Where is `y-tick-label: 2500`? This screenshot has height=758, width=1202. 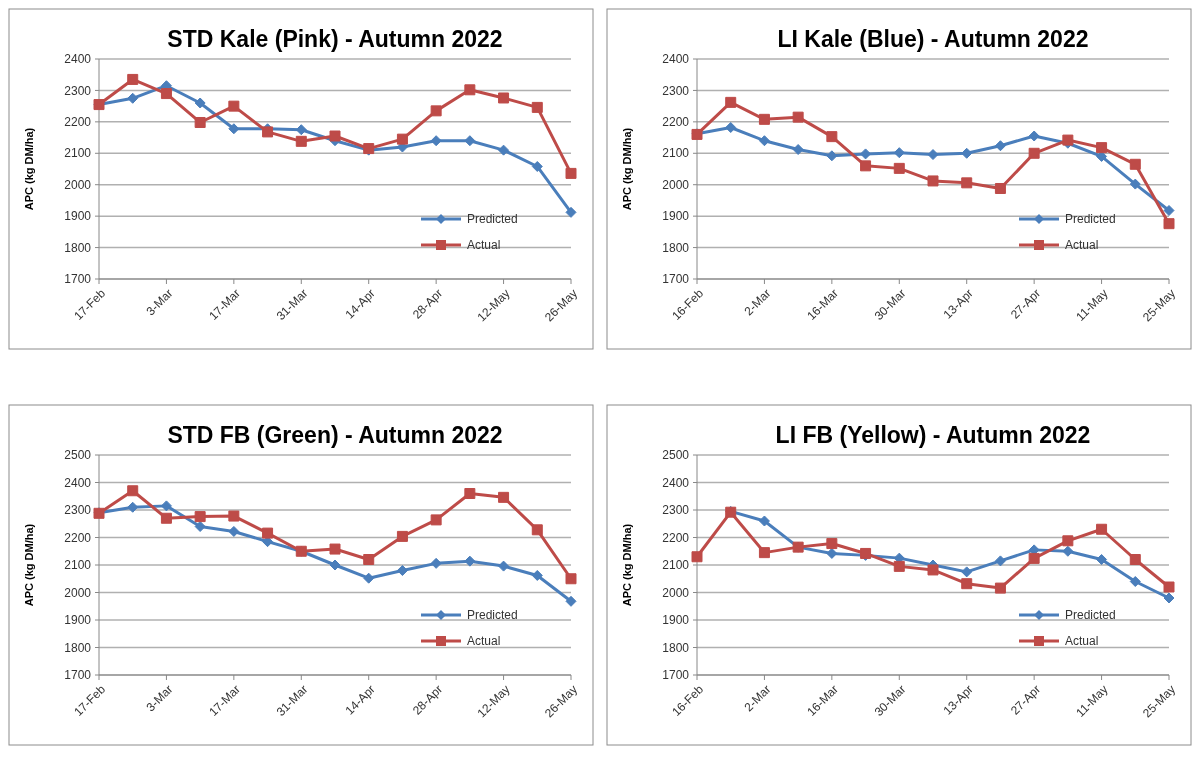 y-tick-label: 2500 is located at coordinates (676, 455).